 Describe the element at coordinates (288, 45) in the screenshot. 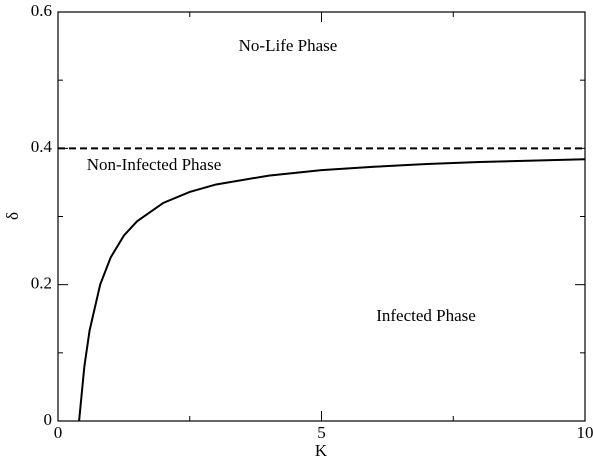

I see `annotation: No-Life Phase` at that location.